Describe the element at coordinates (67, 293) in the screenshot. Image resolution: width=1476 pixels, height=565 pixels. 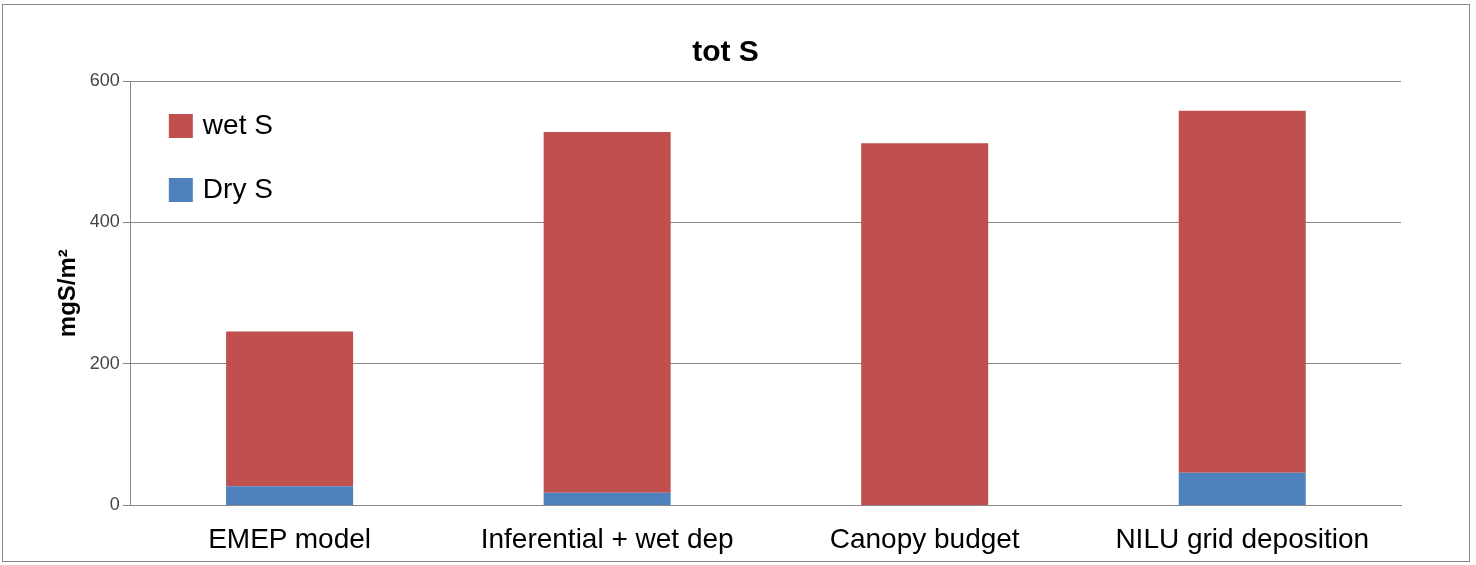
I see `y-axis-title: mgS/m²` at that location.